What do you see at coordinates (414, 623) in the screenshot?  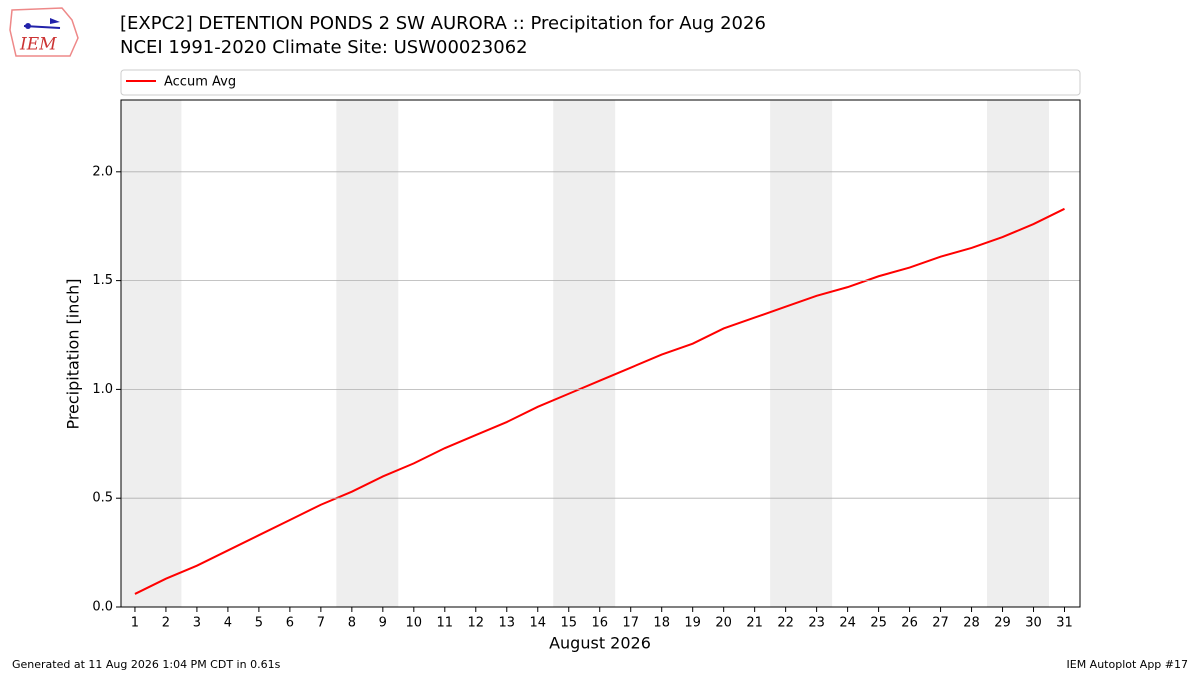 I see `x-tick-label: 10` at bounding box center [414, 623].